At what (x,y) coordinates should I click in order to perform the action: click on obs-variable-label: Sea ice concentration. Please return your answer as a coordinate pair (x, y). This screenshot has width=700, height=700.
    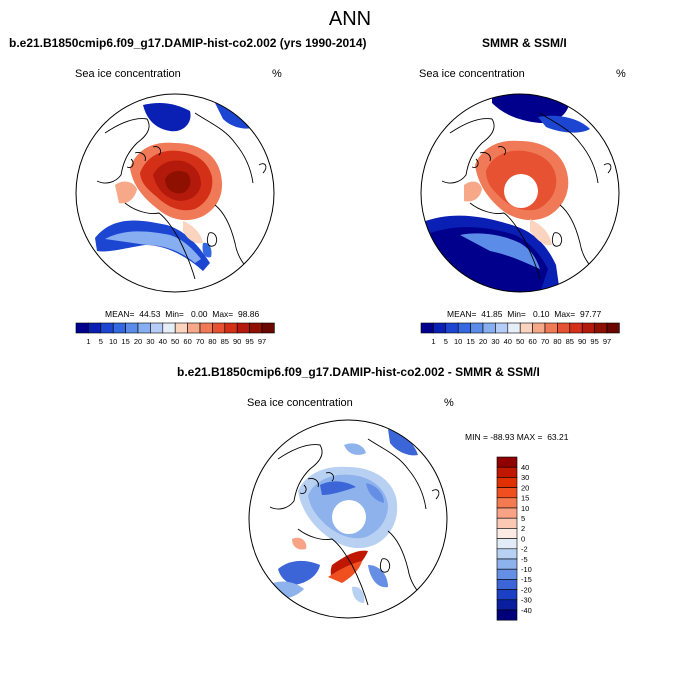
    Looking at the image, I should click on (472, 74).